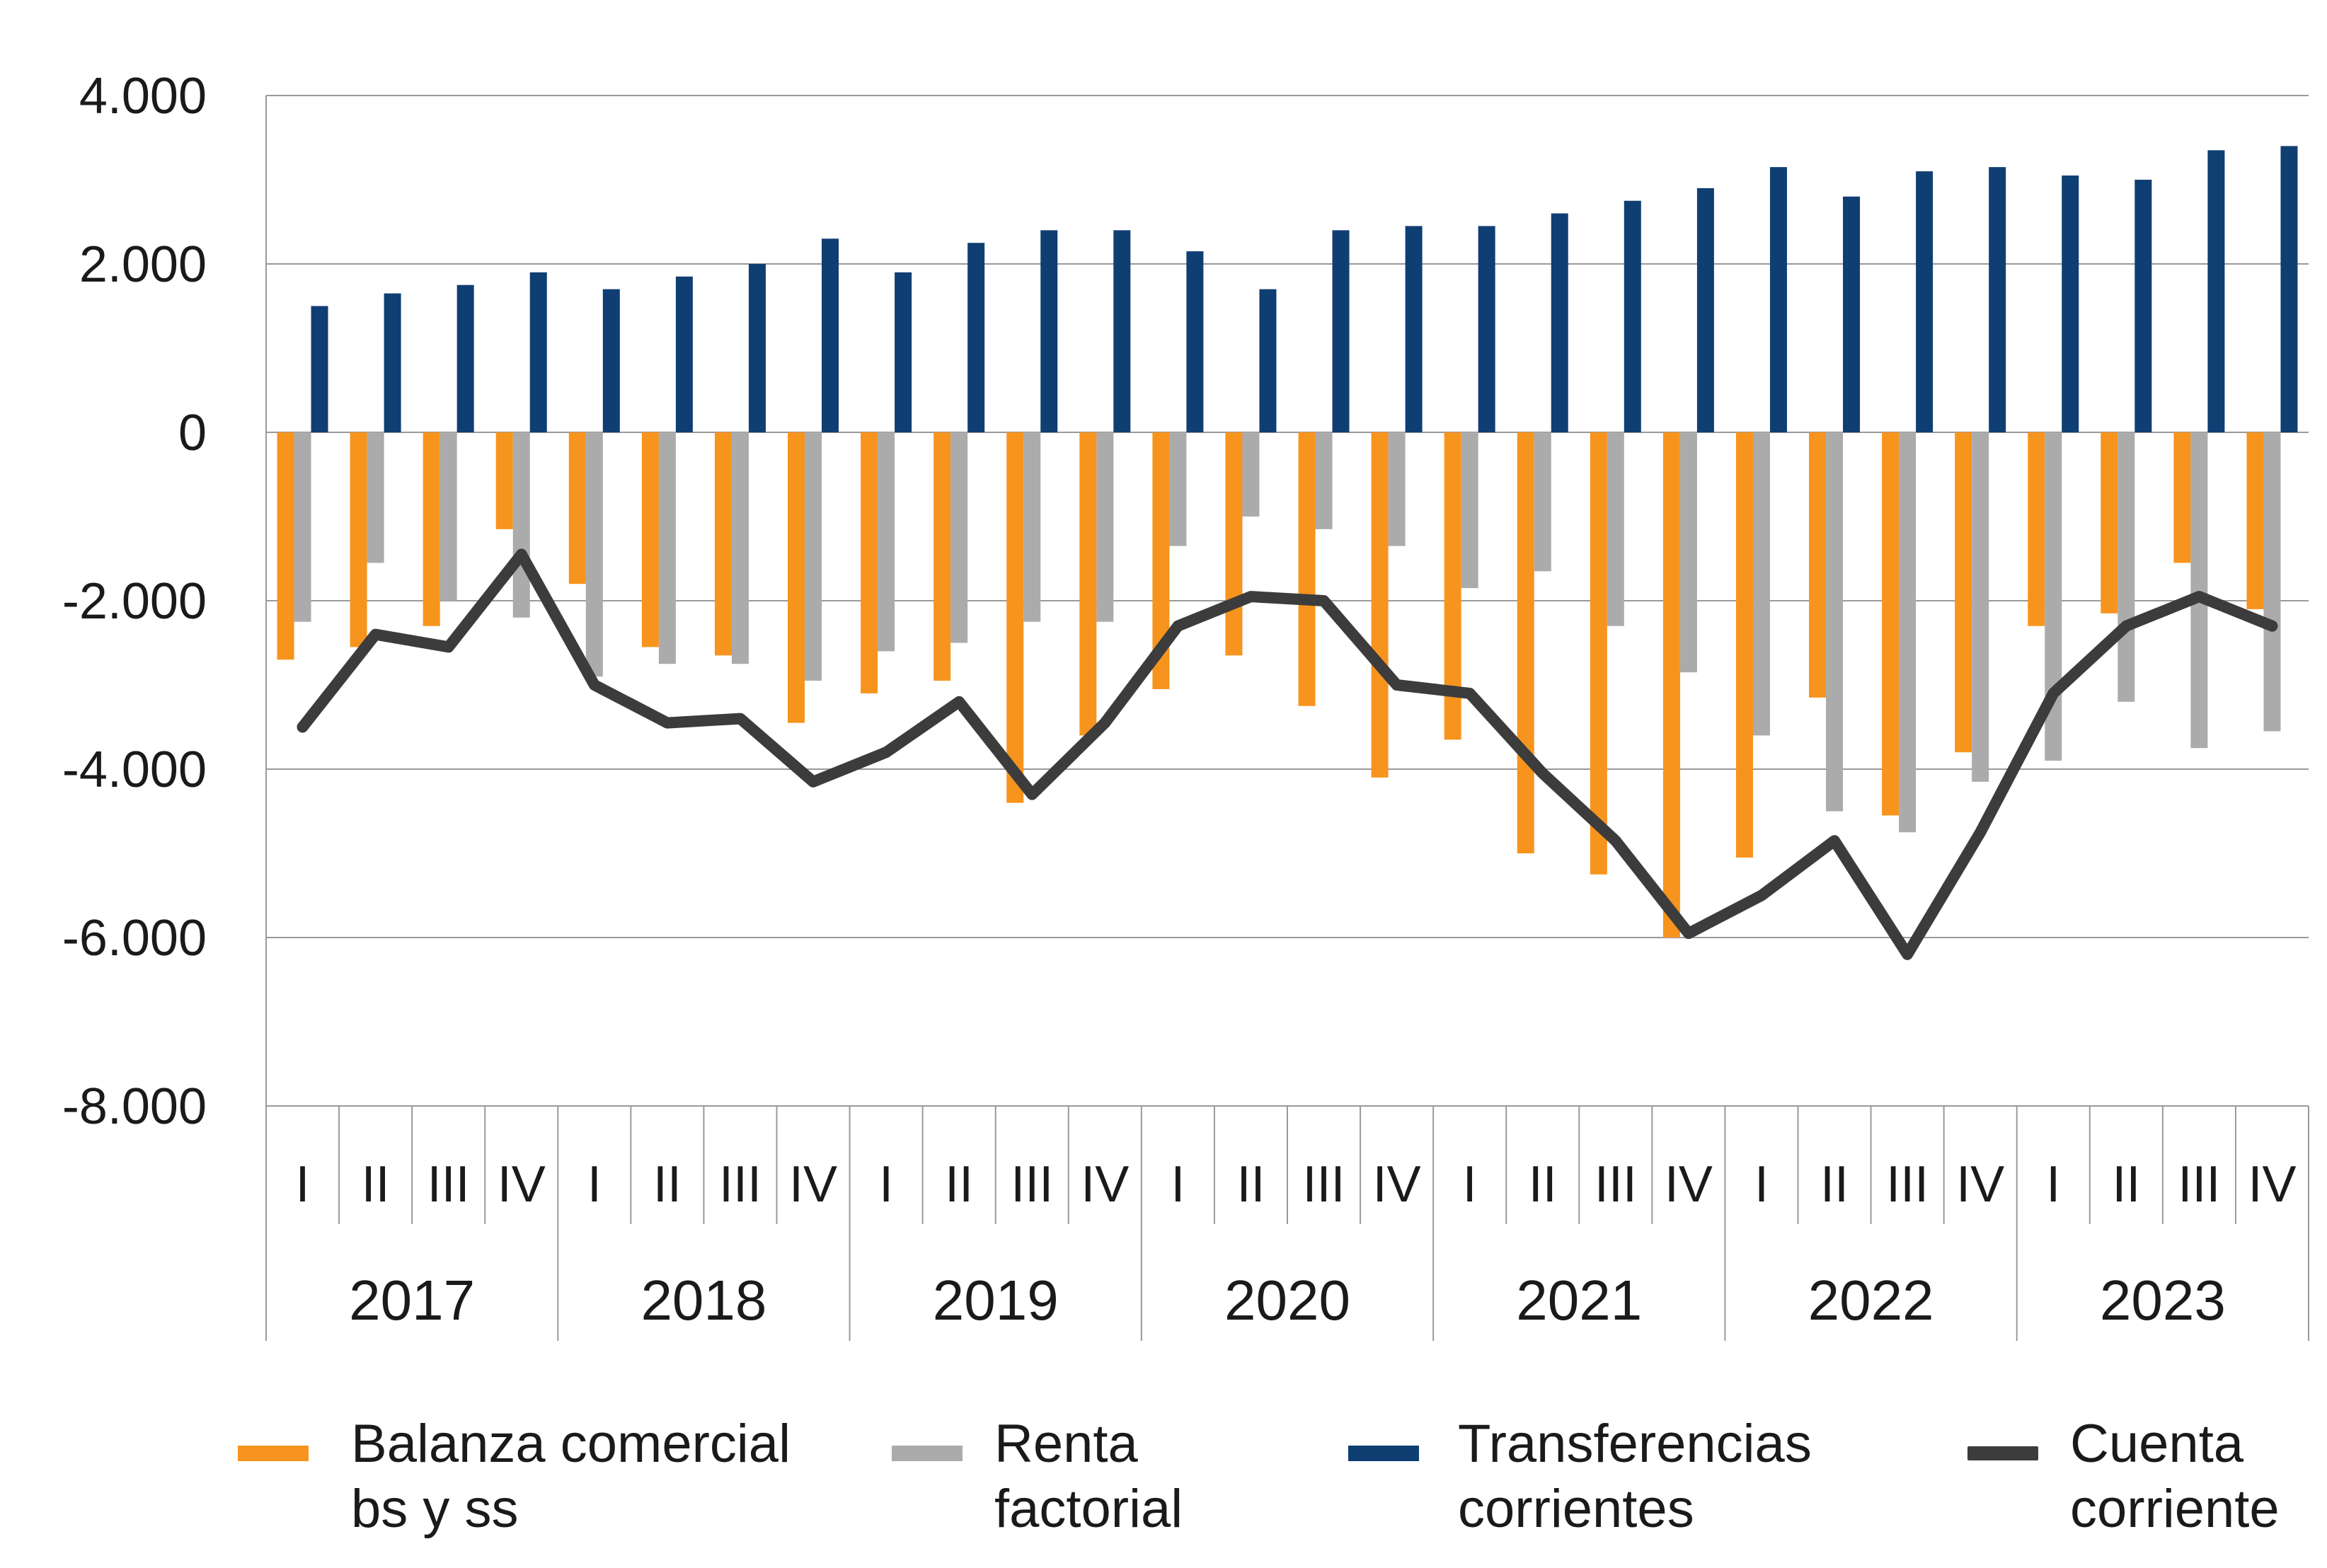 This screenshot has height=1568, width=2327. Describe the element at coordinates (1088, 1476) in the screenshot. I see `legend-label-renta: Renta factorial` at that location.